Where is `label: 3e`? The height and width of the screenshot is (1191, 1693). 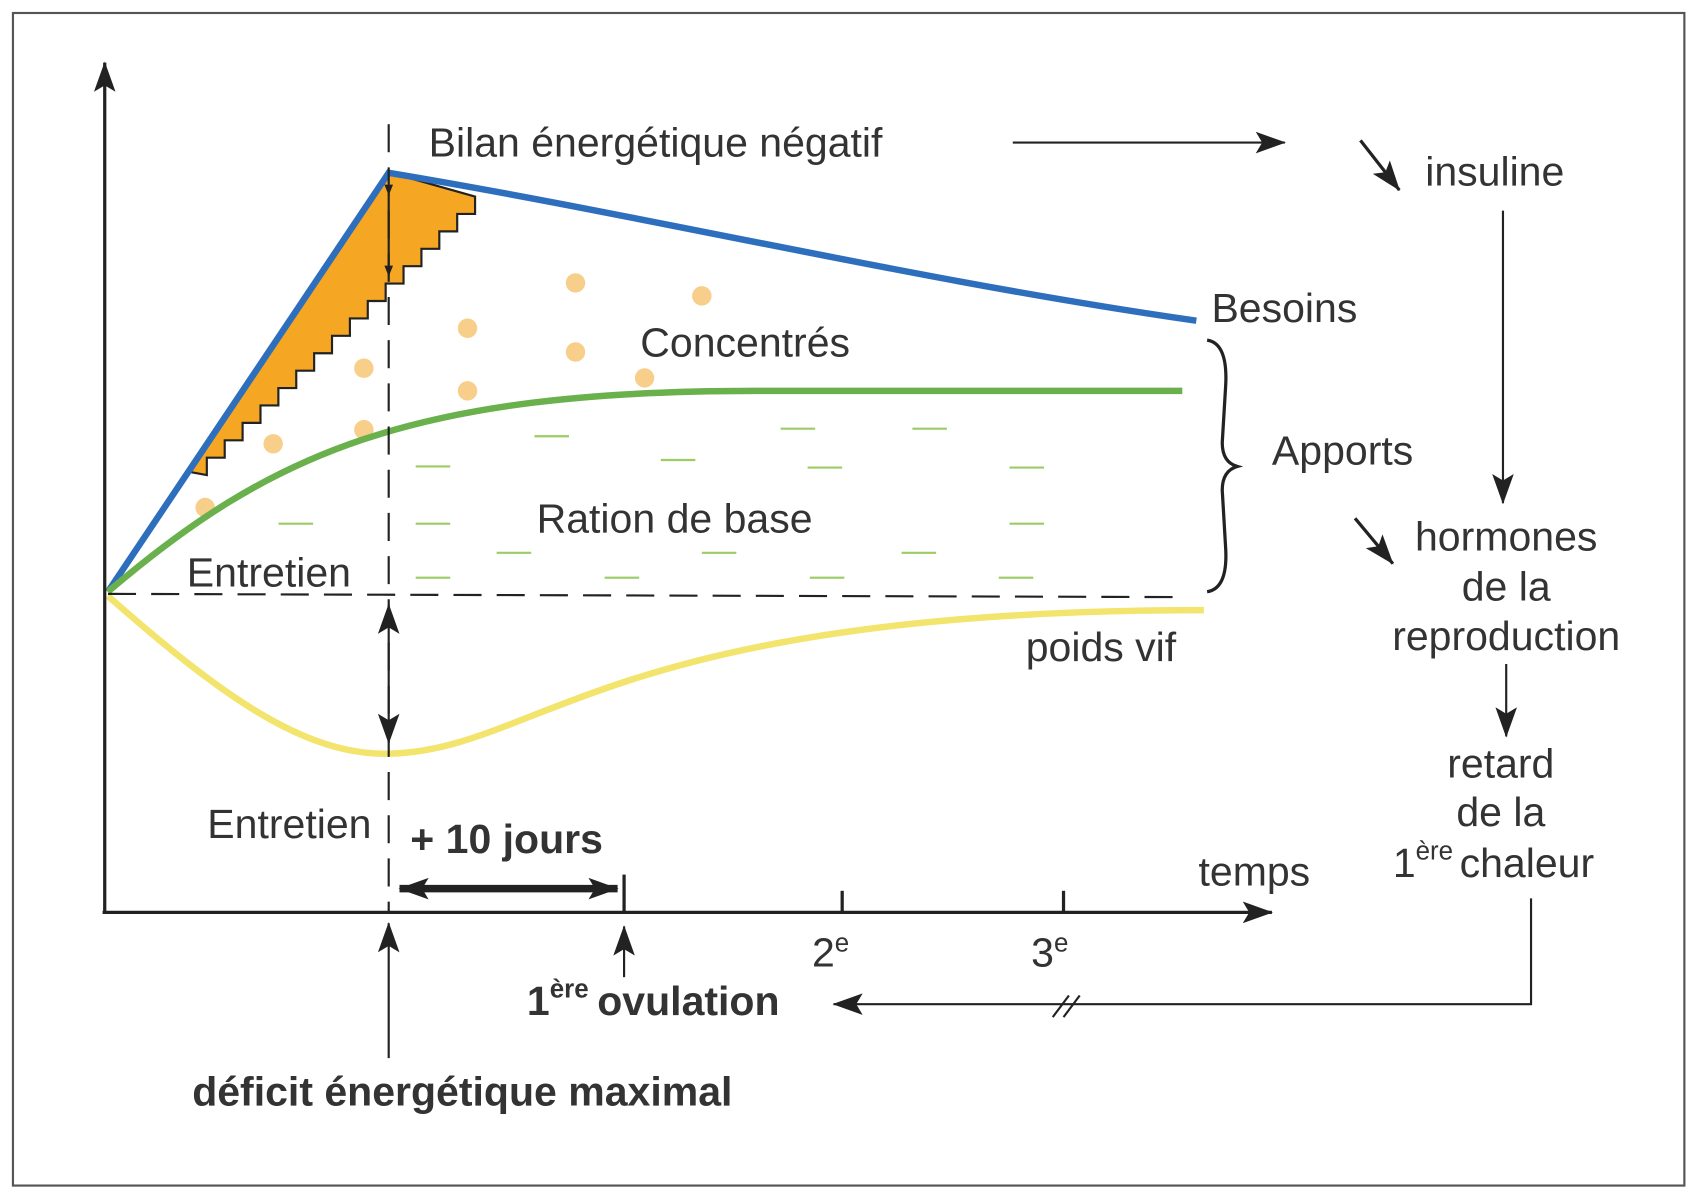 label: 3e is located at coordinates (1049, 952).